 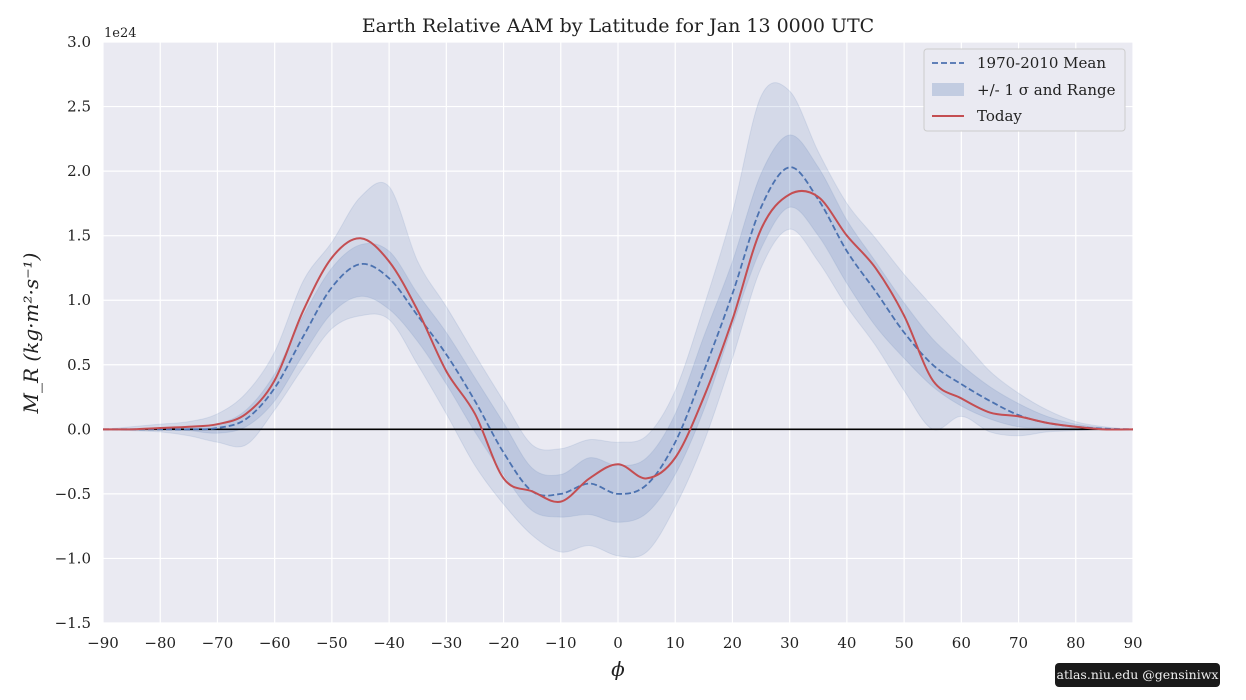 What do you see at coordinates (79, 42) in the screenshot?
I see `y-tick-label: 3.0` at bounding box center [79, 42].